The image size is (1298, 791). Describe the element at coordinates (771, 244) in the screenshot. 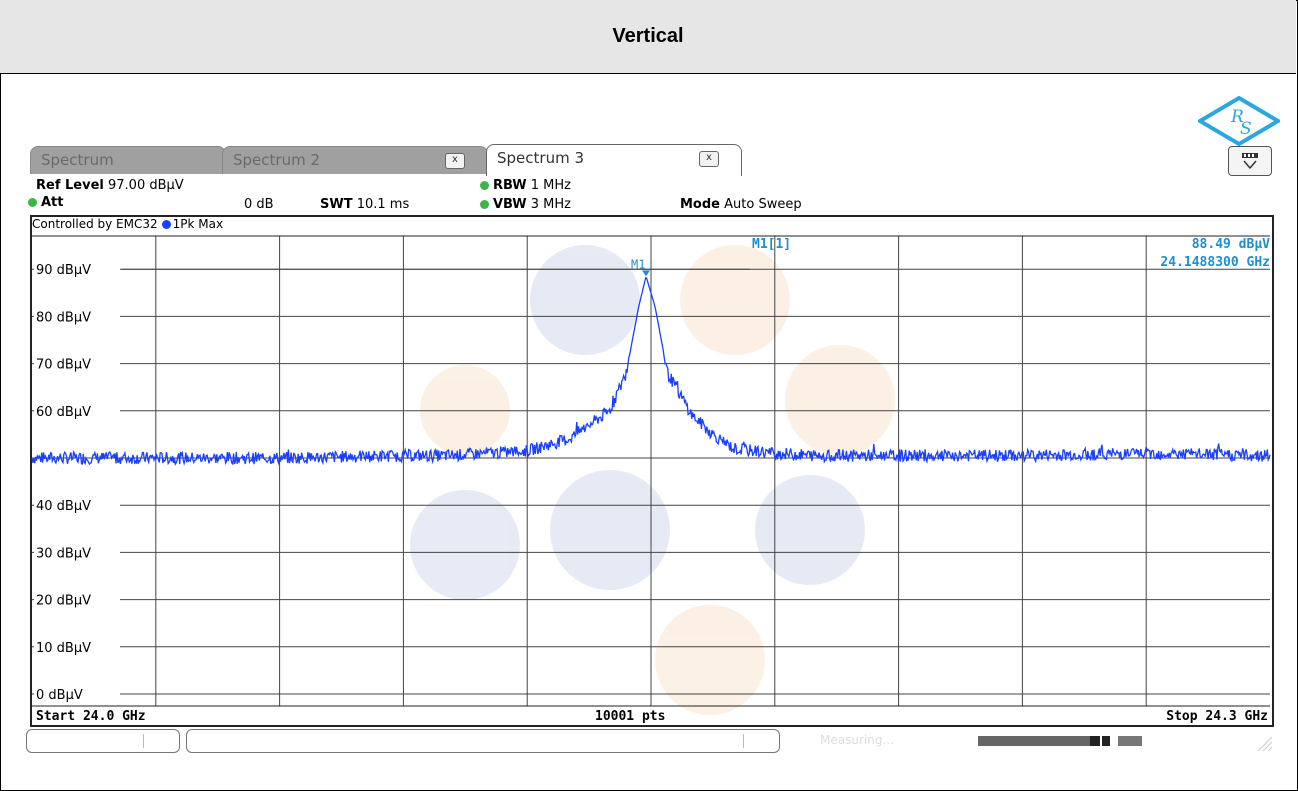

I see `marker-readout-label: M1[1]` at that location.